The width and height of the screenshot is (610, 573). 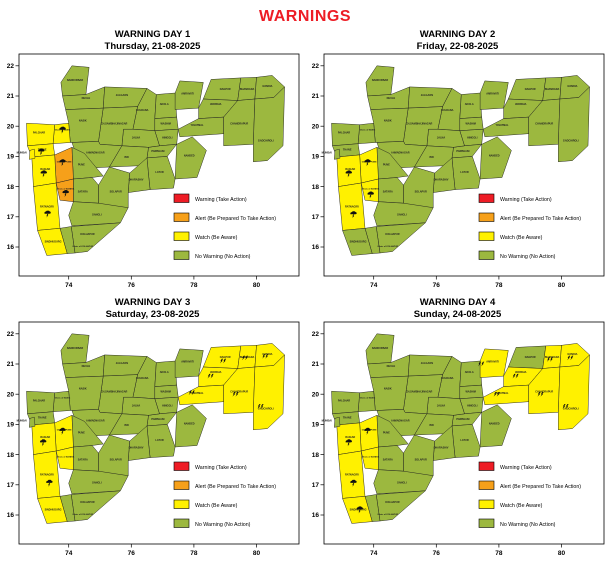 What do you see at coordinates (46, 206) in the screenshot?
I see `district-label-ratnagiri: RATNAGIRI` at bounding box center [46, 206].